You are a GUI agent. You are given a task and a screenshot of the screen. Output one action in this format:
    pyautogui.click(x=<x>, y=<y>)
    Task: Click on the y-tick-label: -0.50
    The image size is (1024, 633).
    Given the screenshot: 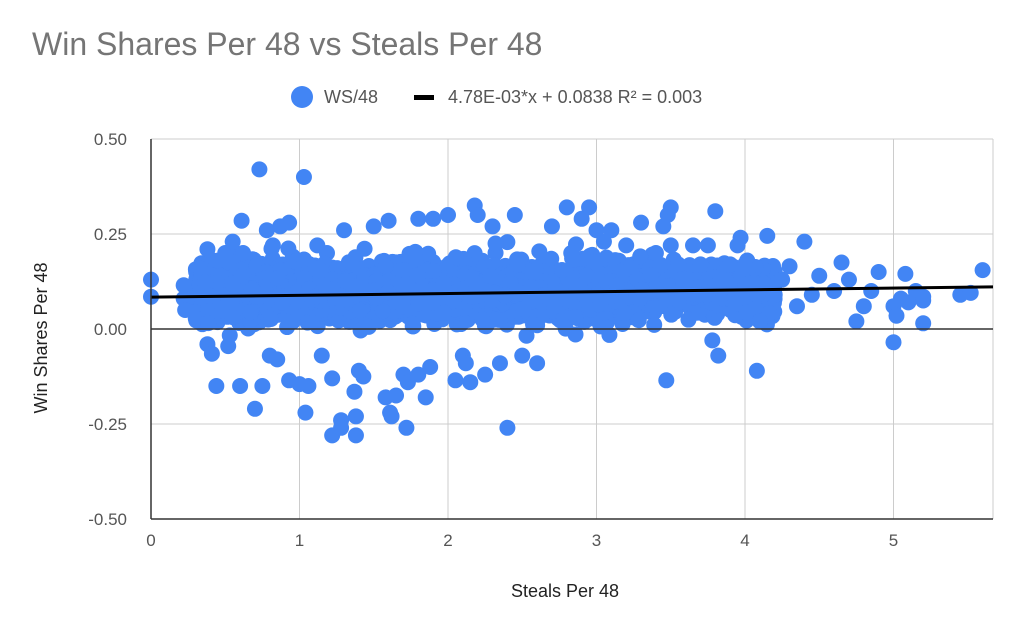 What is the action you would take?
    pyautogui.click(x=107, y=519)
    